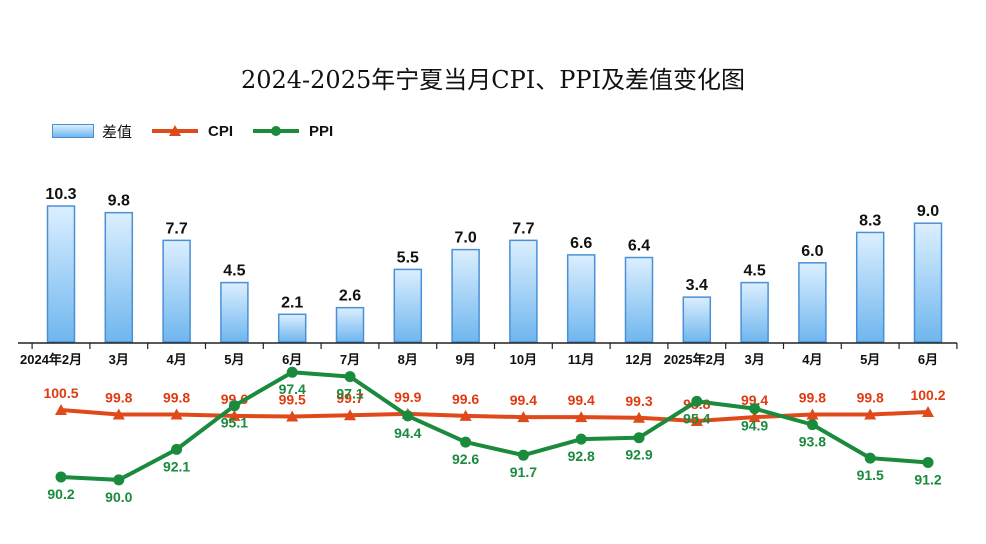 This screenshot has width=986, height=544. Describe the element at coordinates (118, 497) in the screenshot. I see `ppi-label-1: 90.0` at that location.